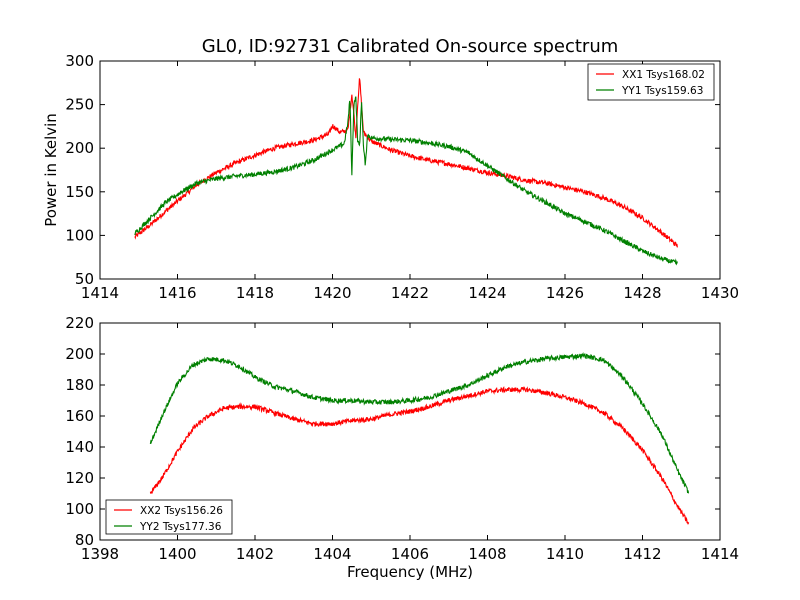 Image resolution: width=800 pixels, height=600 pixels. I want to click on legend: XX1 Tsys168.02 YY1 Tsys159.63, so click(651, 82).